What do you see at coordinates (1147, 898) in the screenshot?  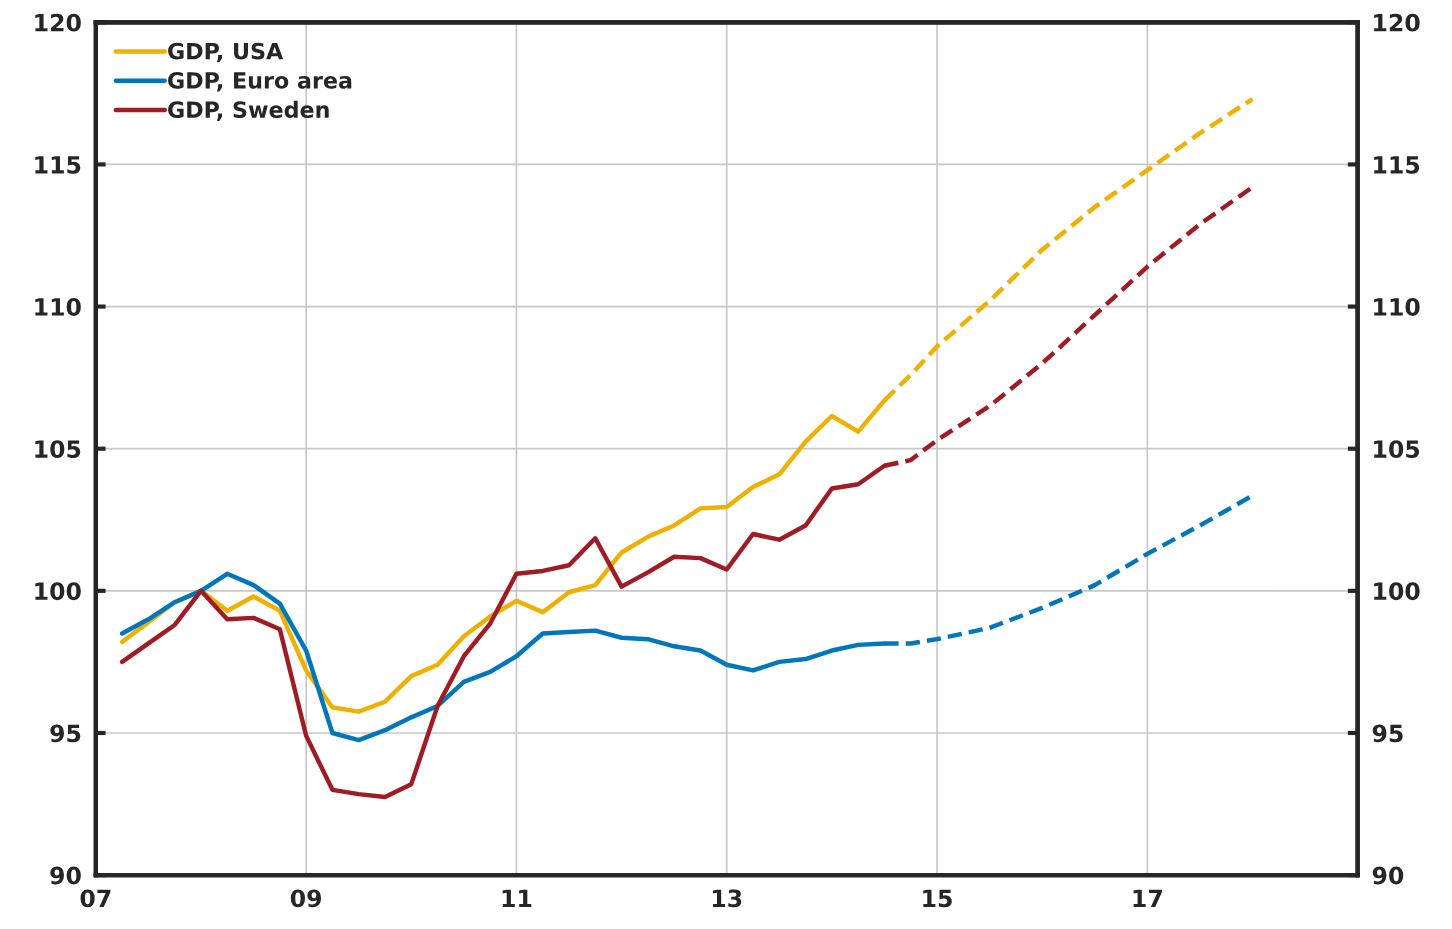 I see `x-tick-label: 17` at bounding box center [1147, 898].